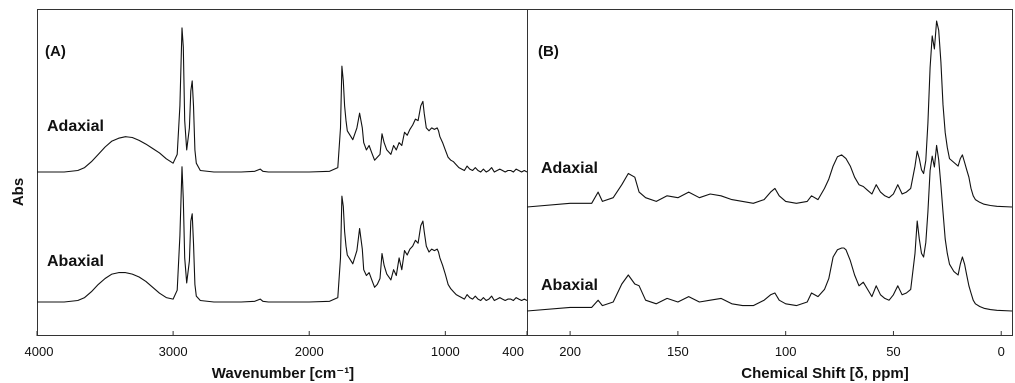  Describe the element at coordinates (678, 351) in the screenshot. I see `panel-b-x-tick-label: 150` at that location.